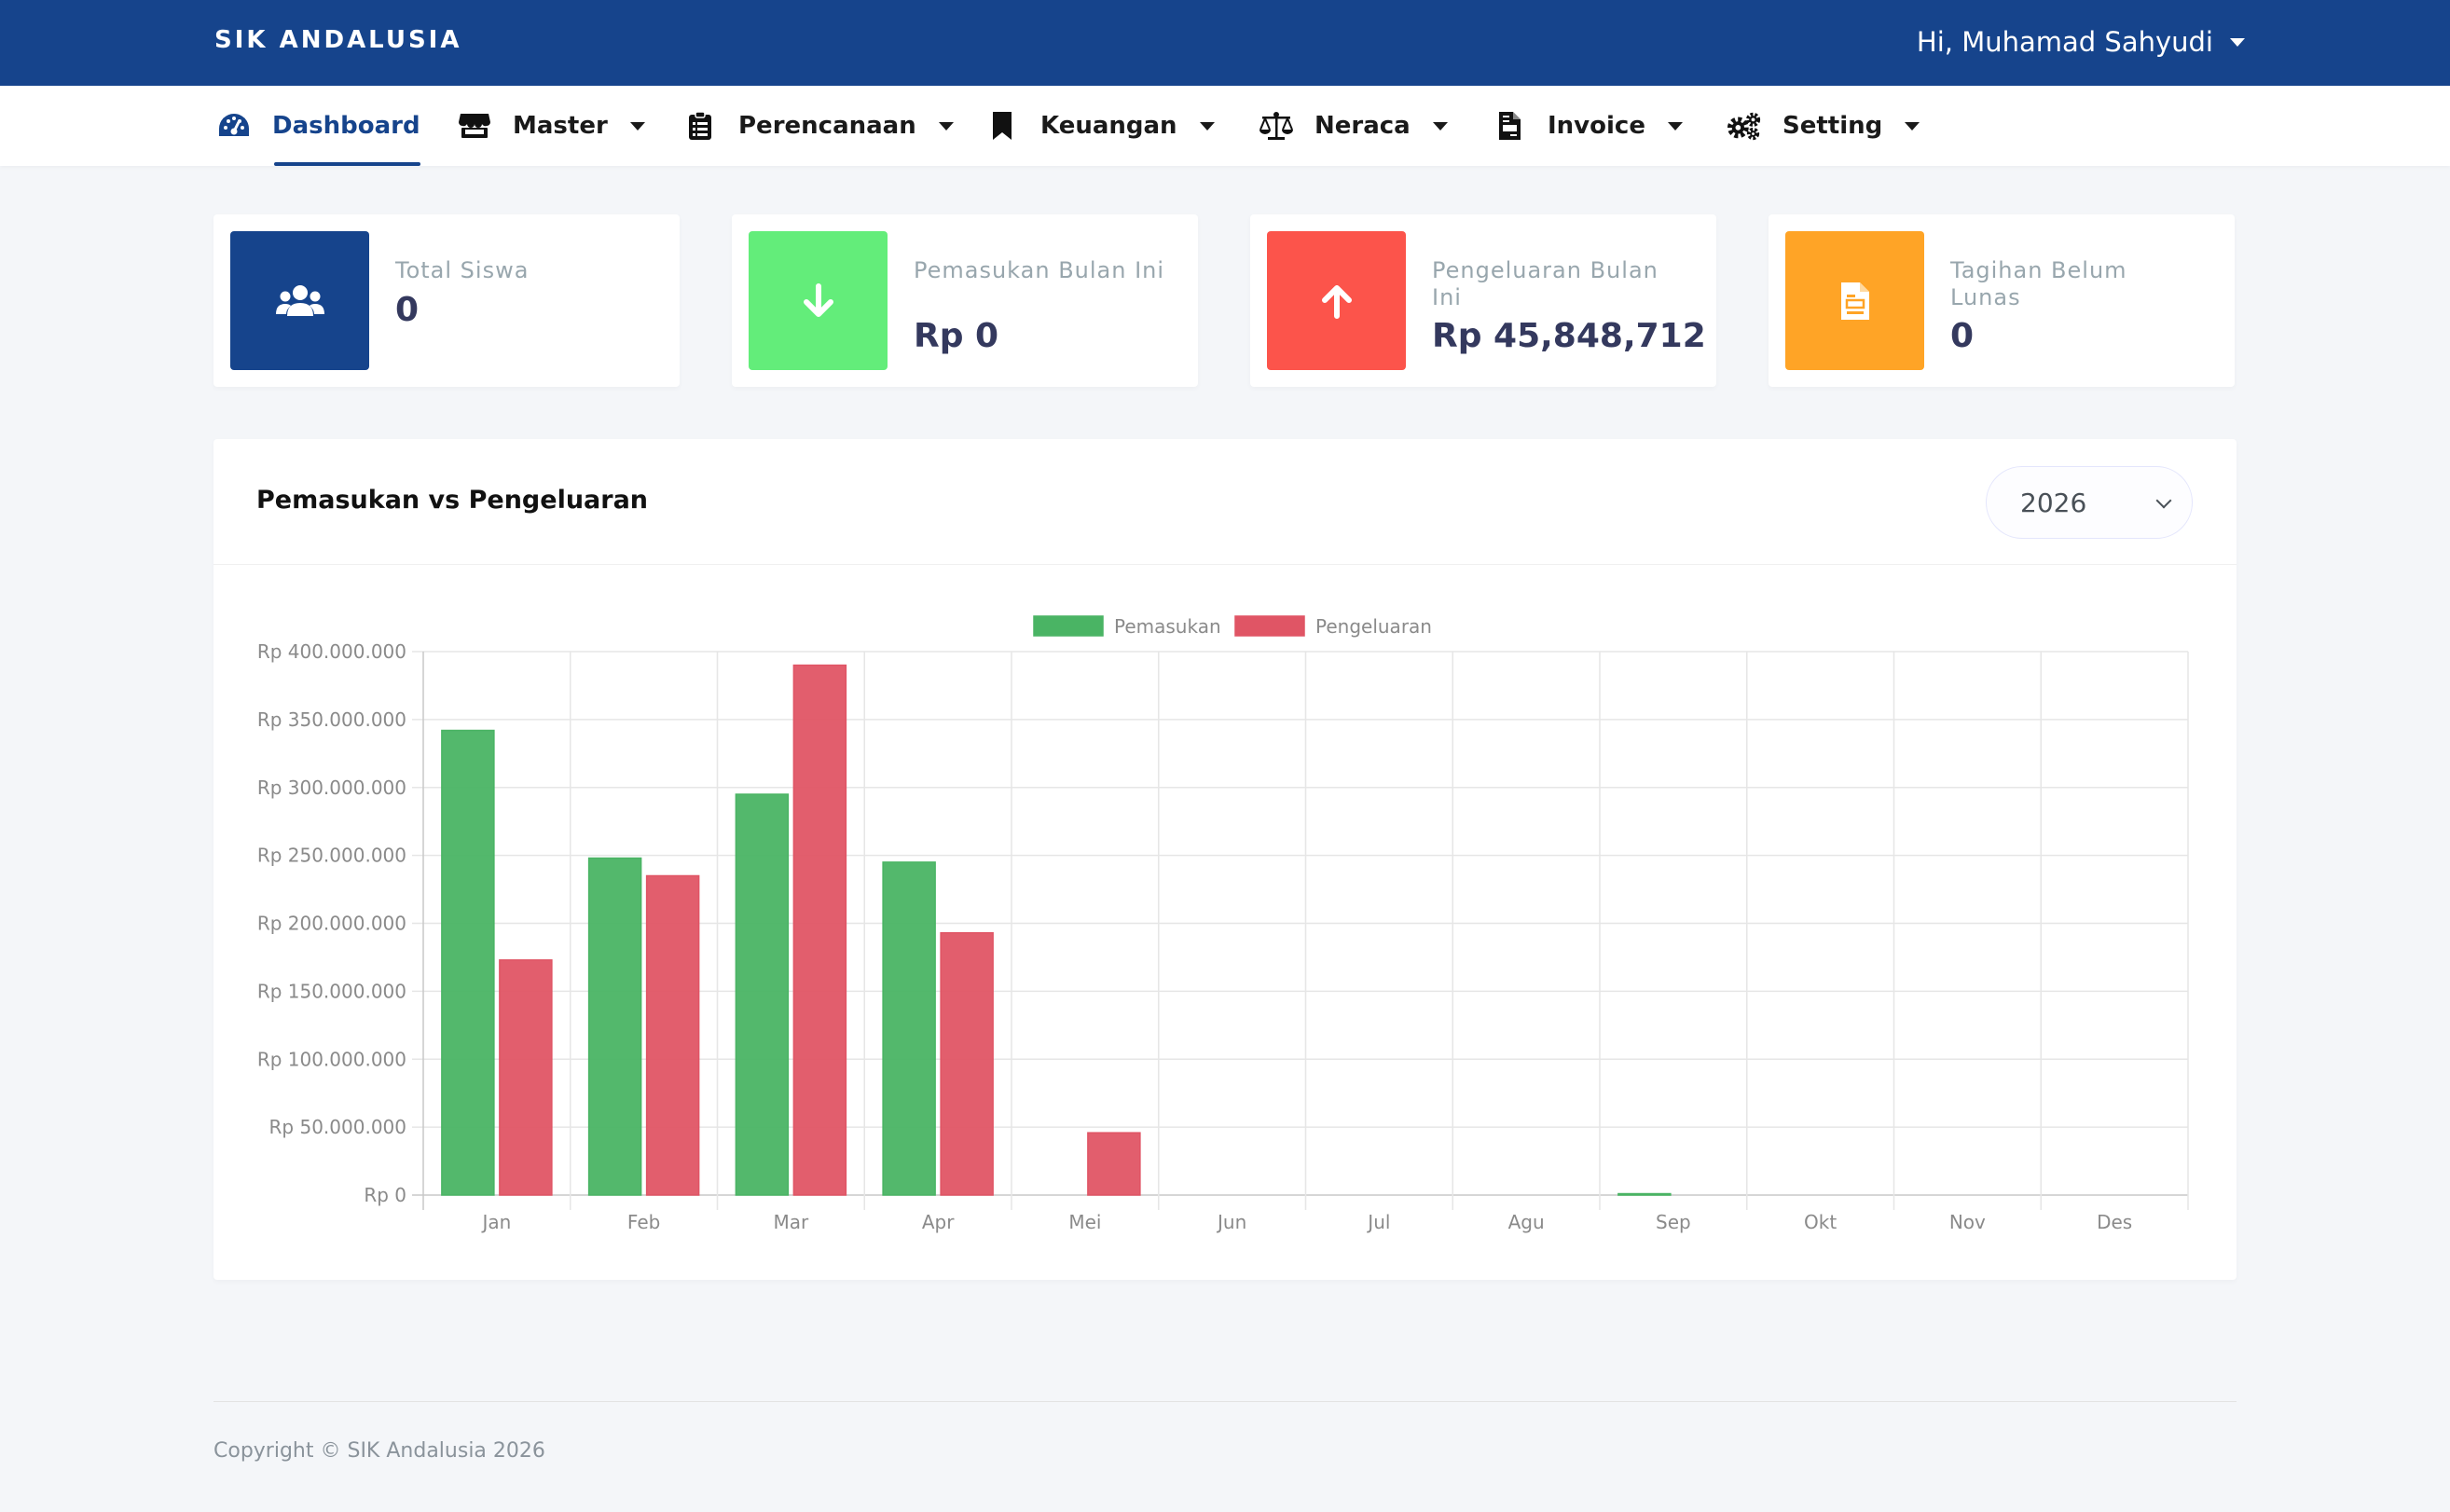 Image resolution: width=2450 pixels, height=1512 pixels. What do you see at coordinates (909, 1028) in the screenshot?
I see `bar-pemasukan-apr` at bounding box center [909, 1028].